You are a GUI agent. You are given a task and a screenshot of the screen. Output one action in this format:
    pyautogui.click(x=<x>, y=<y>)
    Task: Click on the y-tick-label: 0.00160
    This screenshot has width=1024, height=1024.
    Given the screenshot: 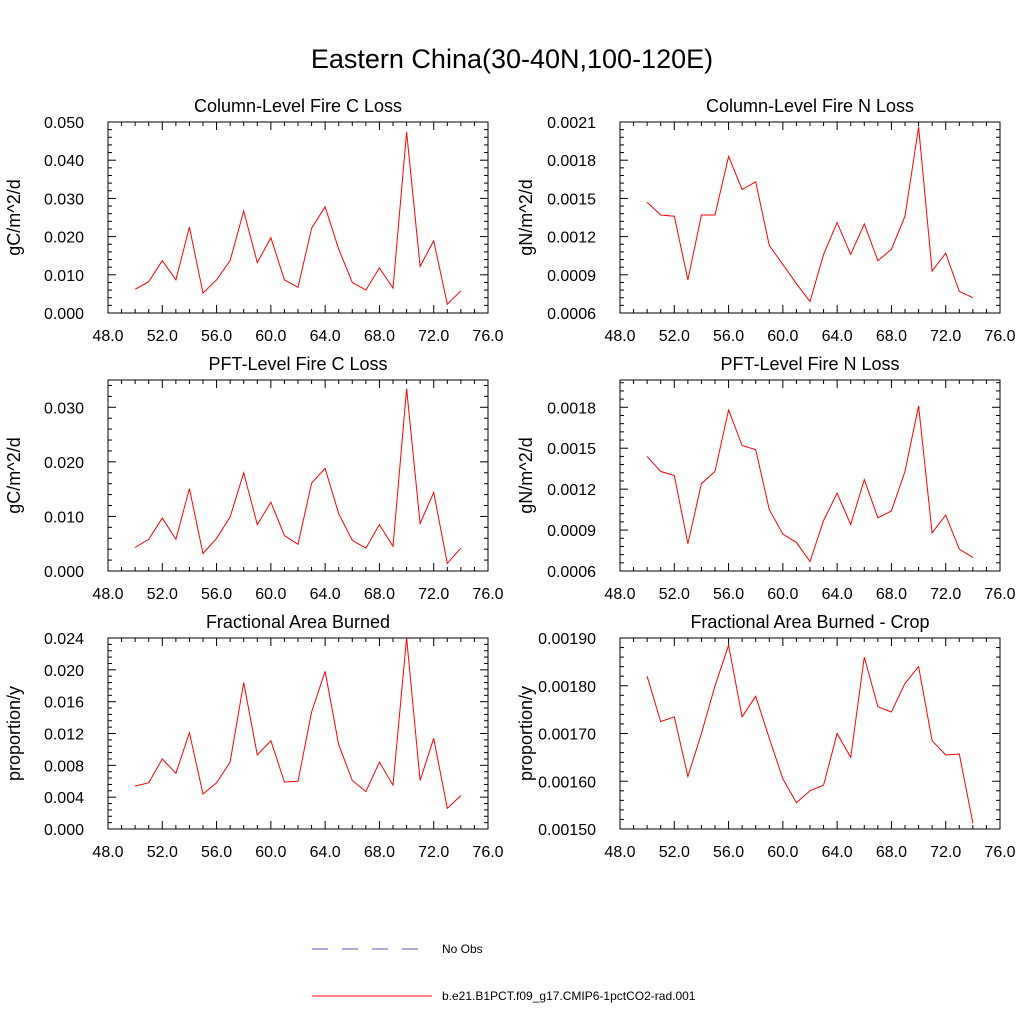 What is the action you would take?
    pyautogui.click(x=567, y=782)
    